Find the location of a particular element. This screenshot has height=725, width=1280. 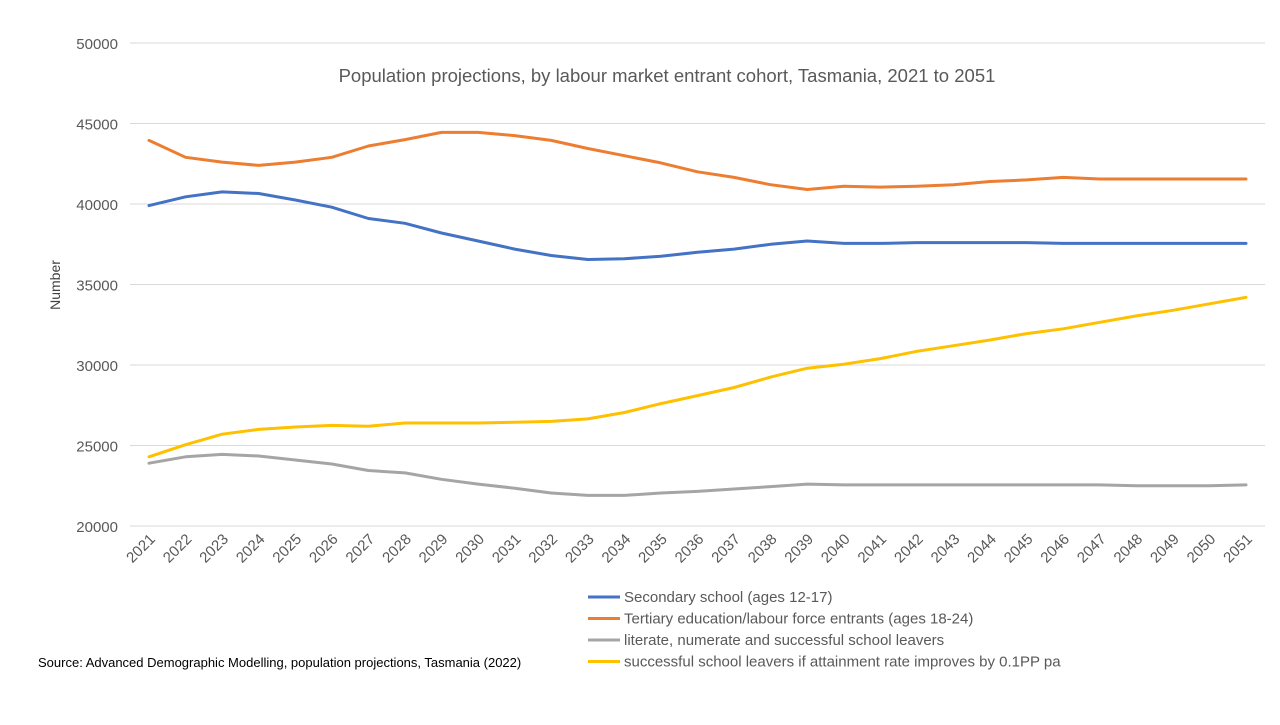

x-tick-label: 2049 is located at coordinates (1165, 549).